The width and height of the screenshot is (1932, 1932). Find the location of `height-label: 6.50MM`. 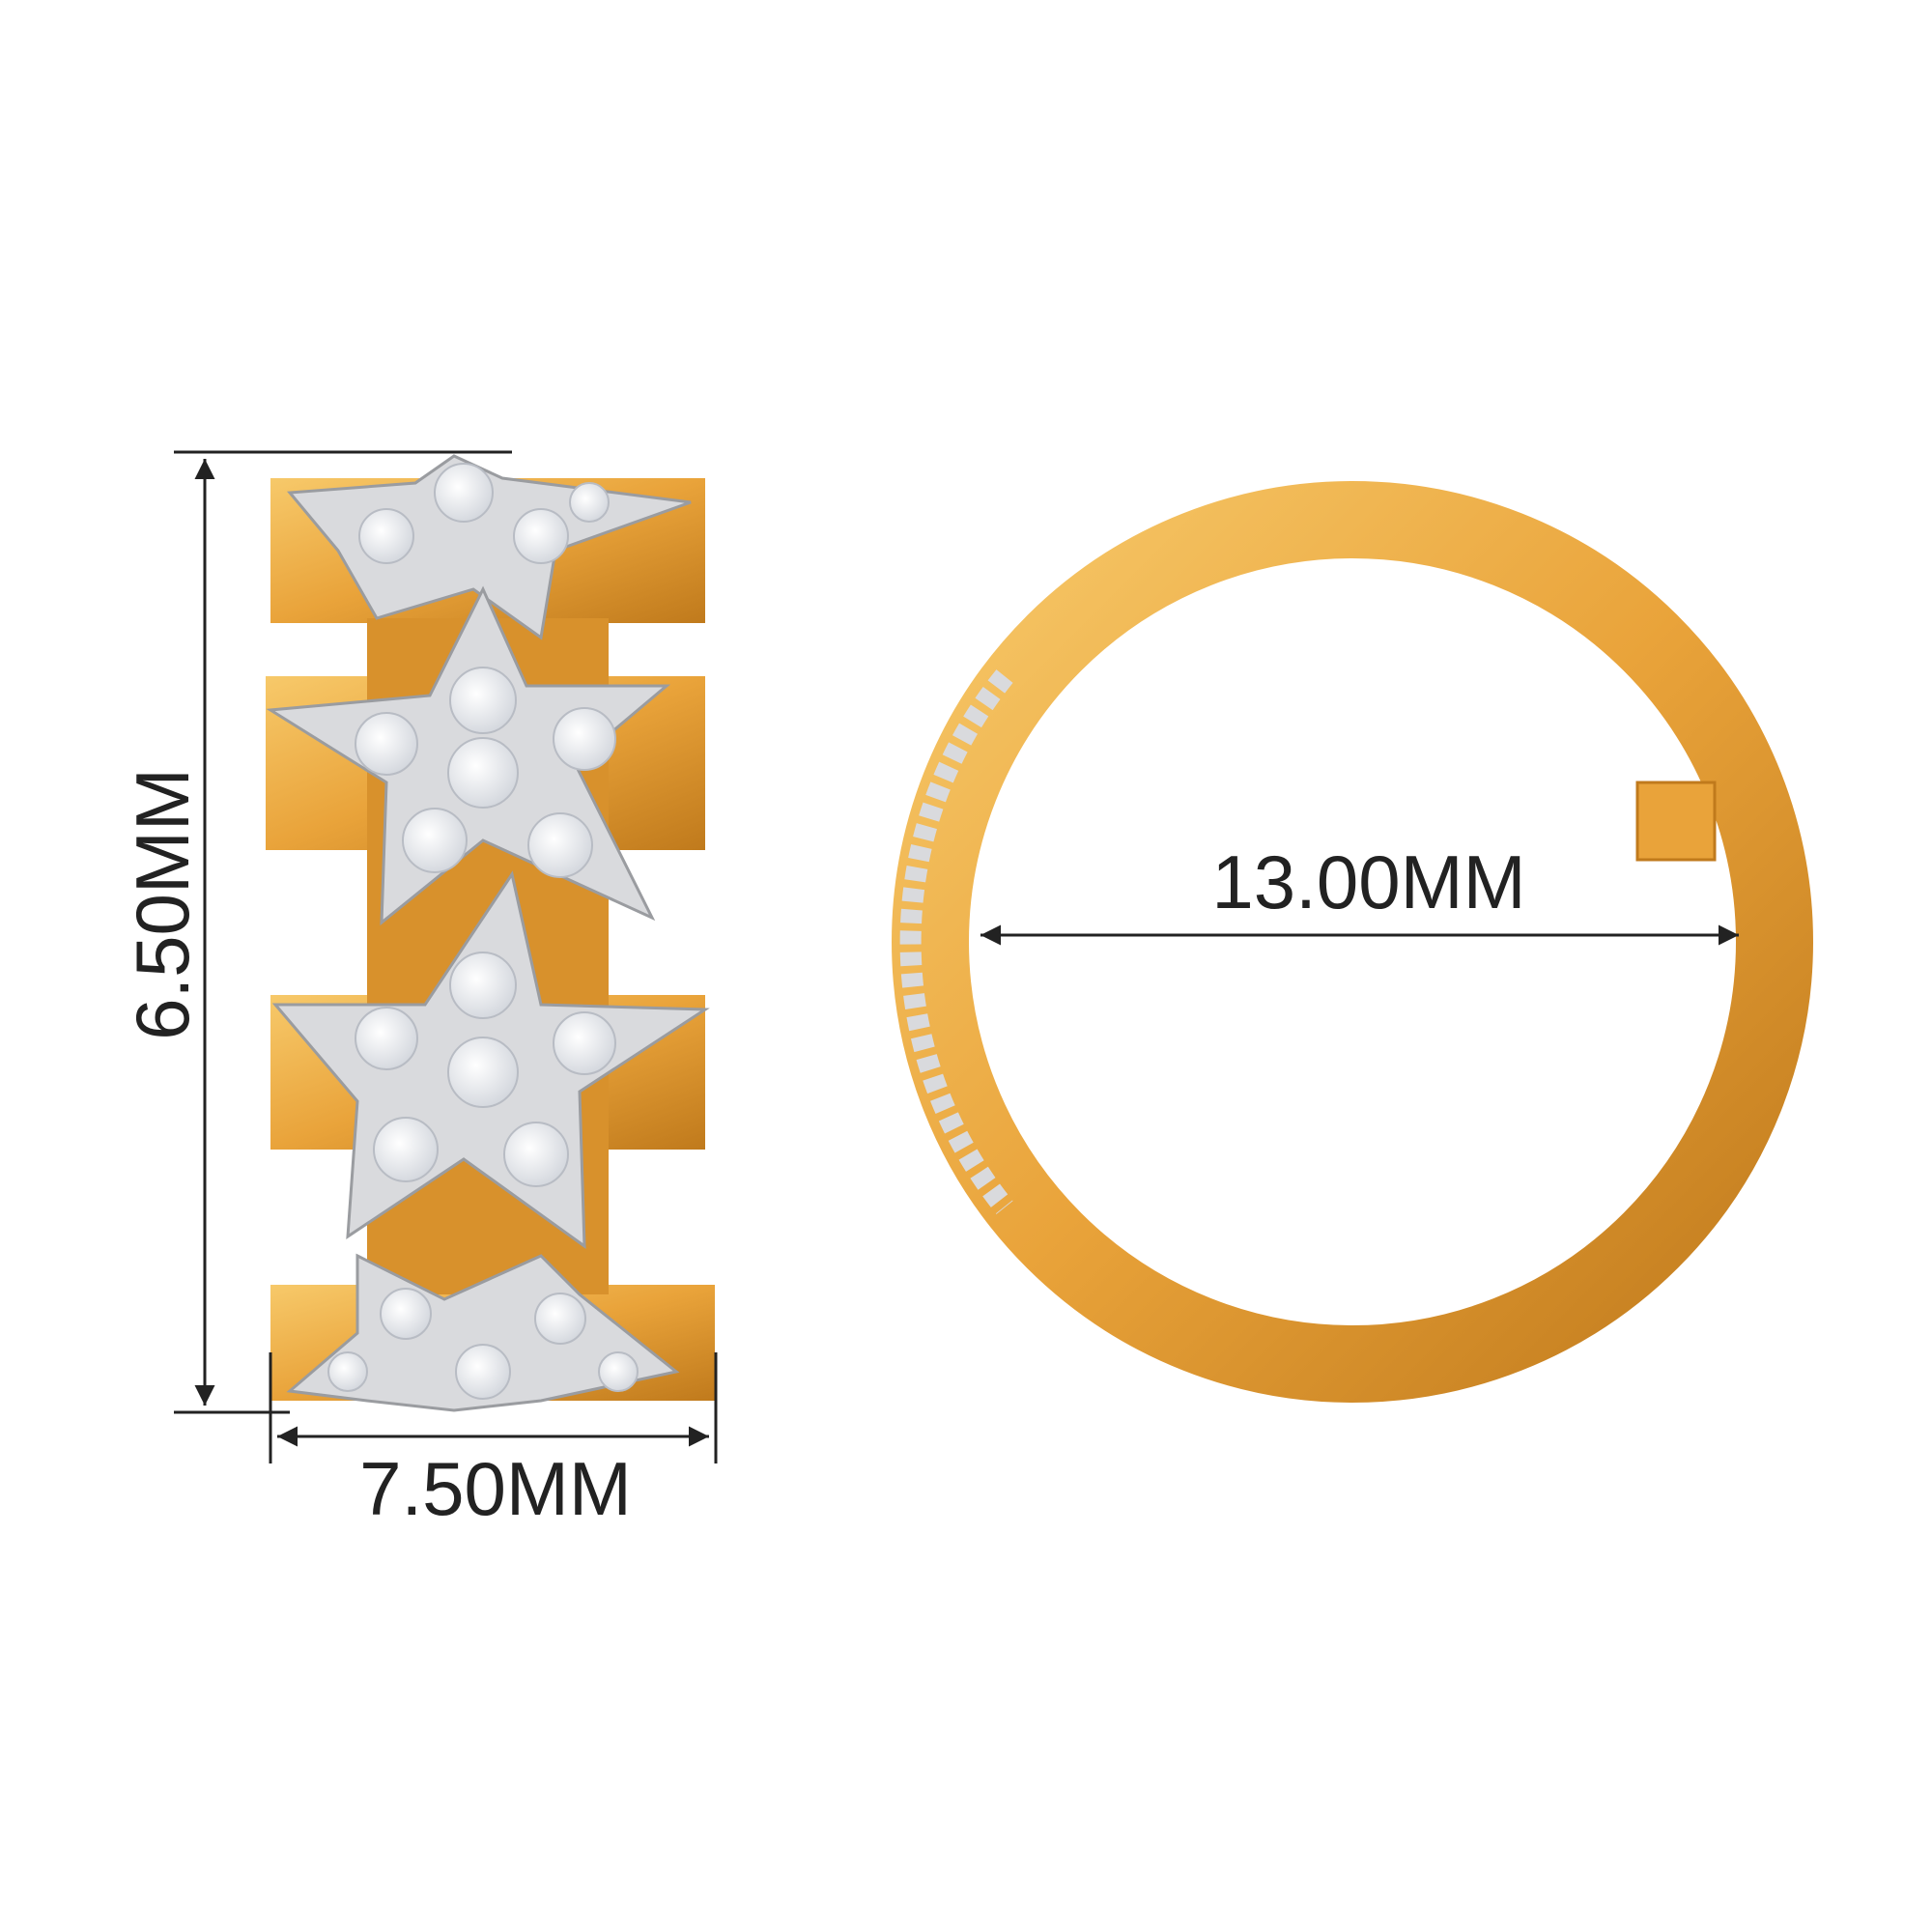

height-label: 6.50MM is located at coordinates (162, 904).